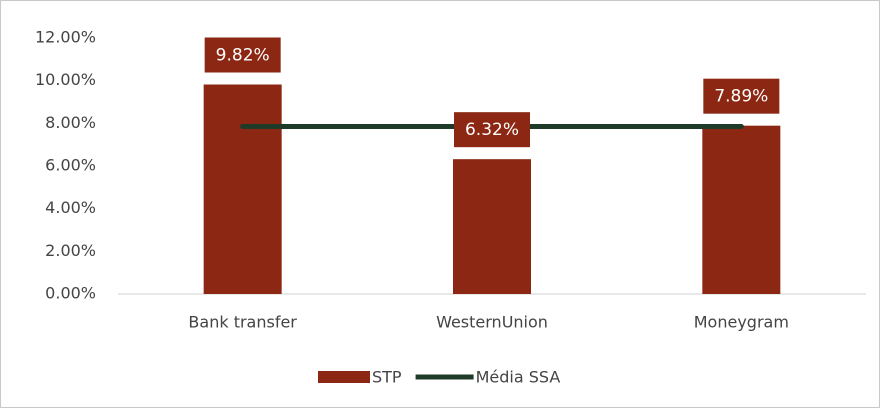  I want to click on y-tick-label: 8.00%, so click(70, 122).